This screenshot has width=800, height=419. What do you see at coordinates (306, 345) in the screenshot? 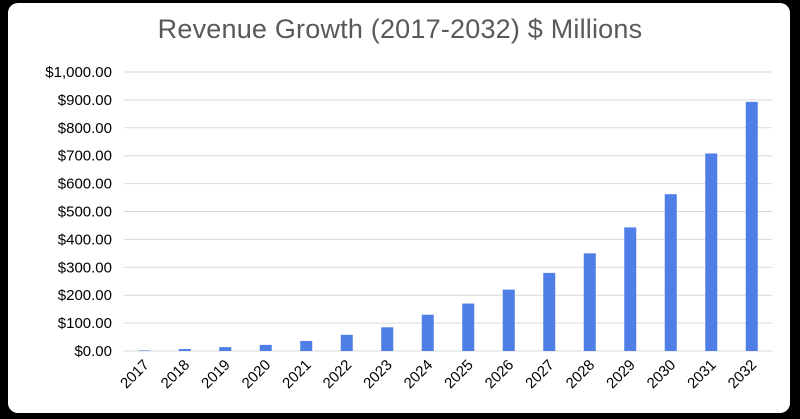
I see `bar-2021` at bounding box center [306, 345].